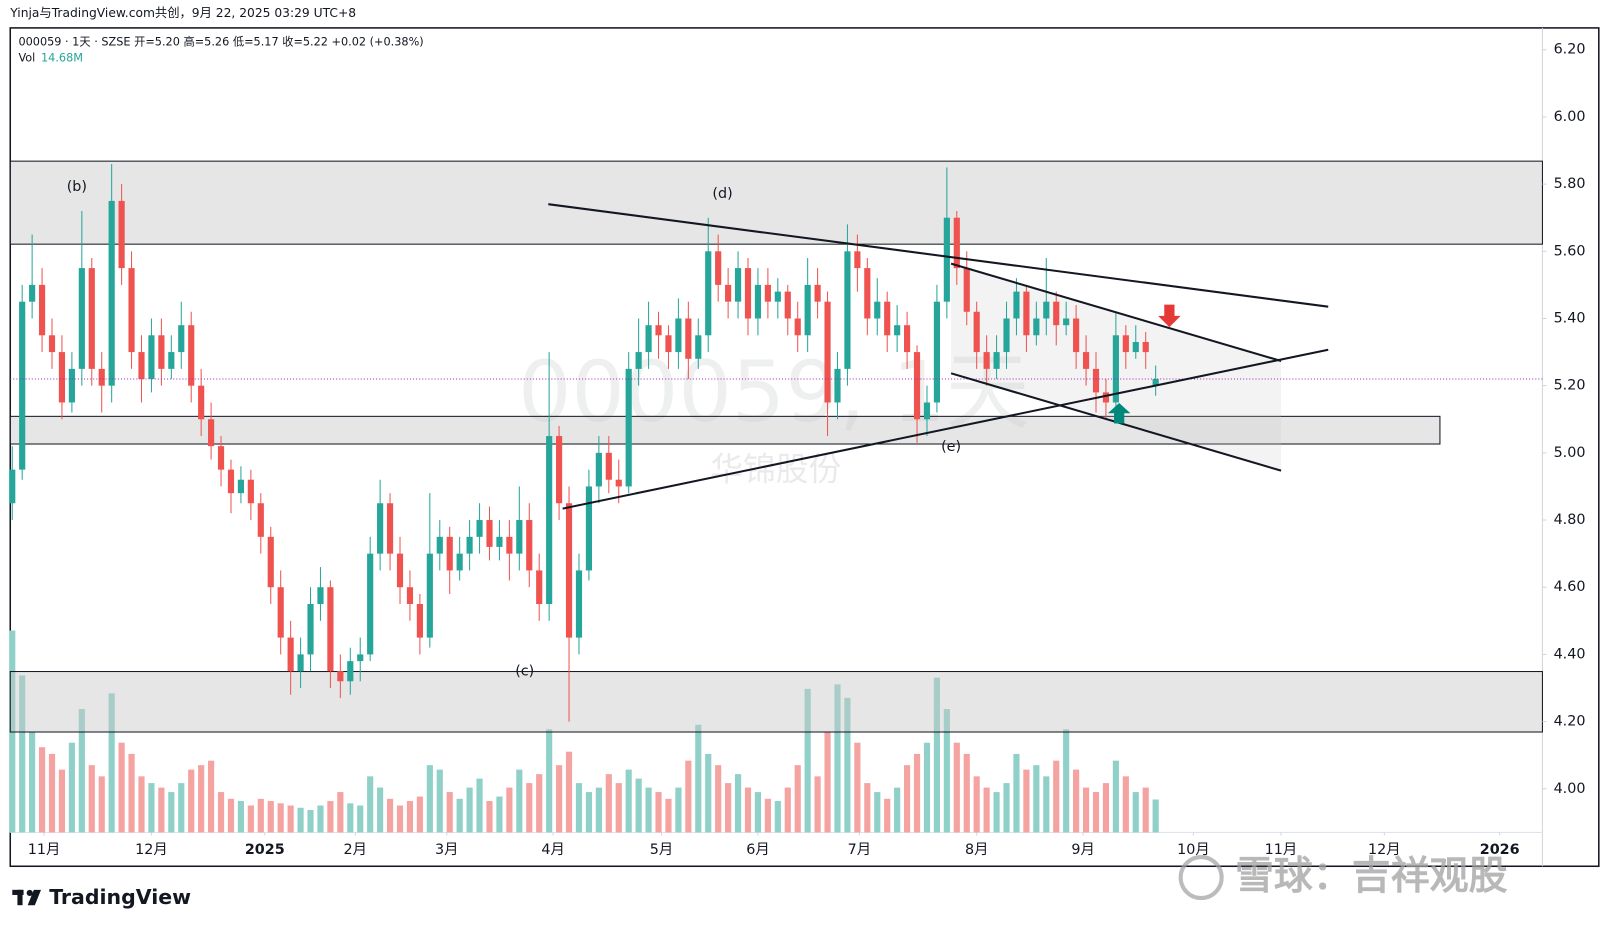  What do you see at coordinates (661, 850) in the screenshot?
I see `x-tick-label: 5月` at bounding box center [661, 850].